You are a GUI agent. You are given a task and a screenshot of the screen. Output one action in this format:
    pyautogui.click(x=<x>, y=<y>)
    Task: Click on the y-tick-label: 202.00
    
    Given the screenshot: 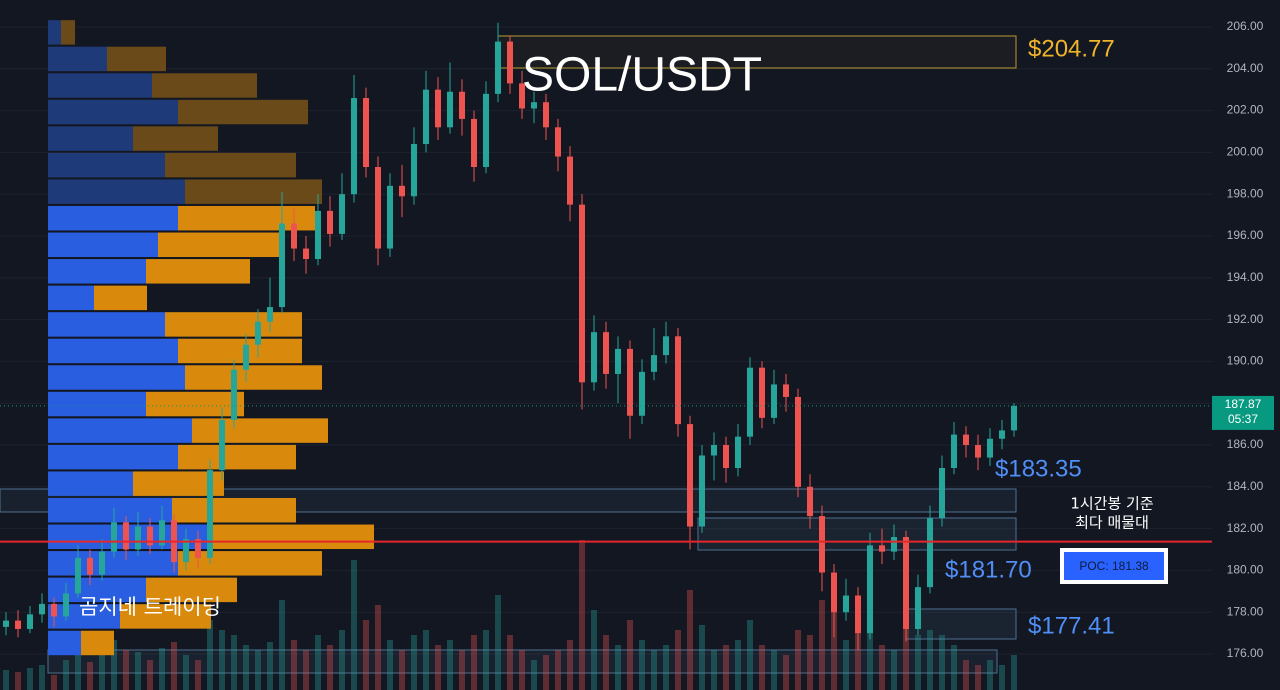 What is the action you would take?
    pyautogui.click(x=1245, y=110)
    